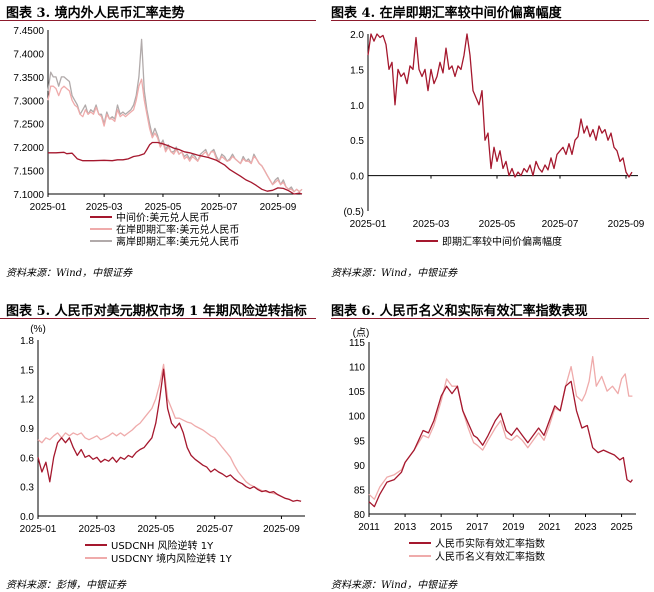  I want to click on y-axis-unit: (%), so click(38, 329).